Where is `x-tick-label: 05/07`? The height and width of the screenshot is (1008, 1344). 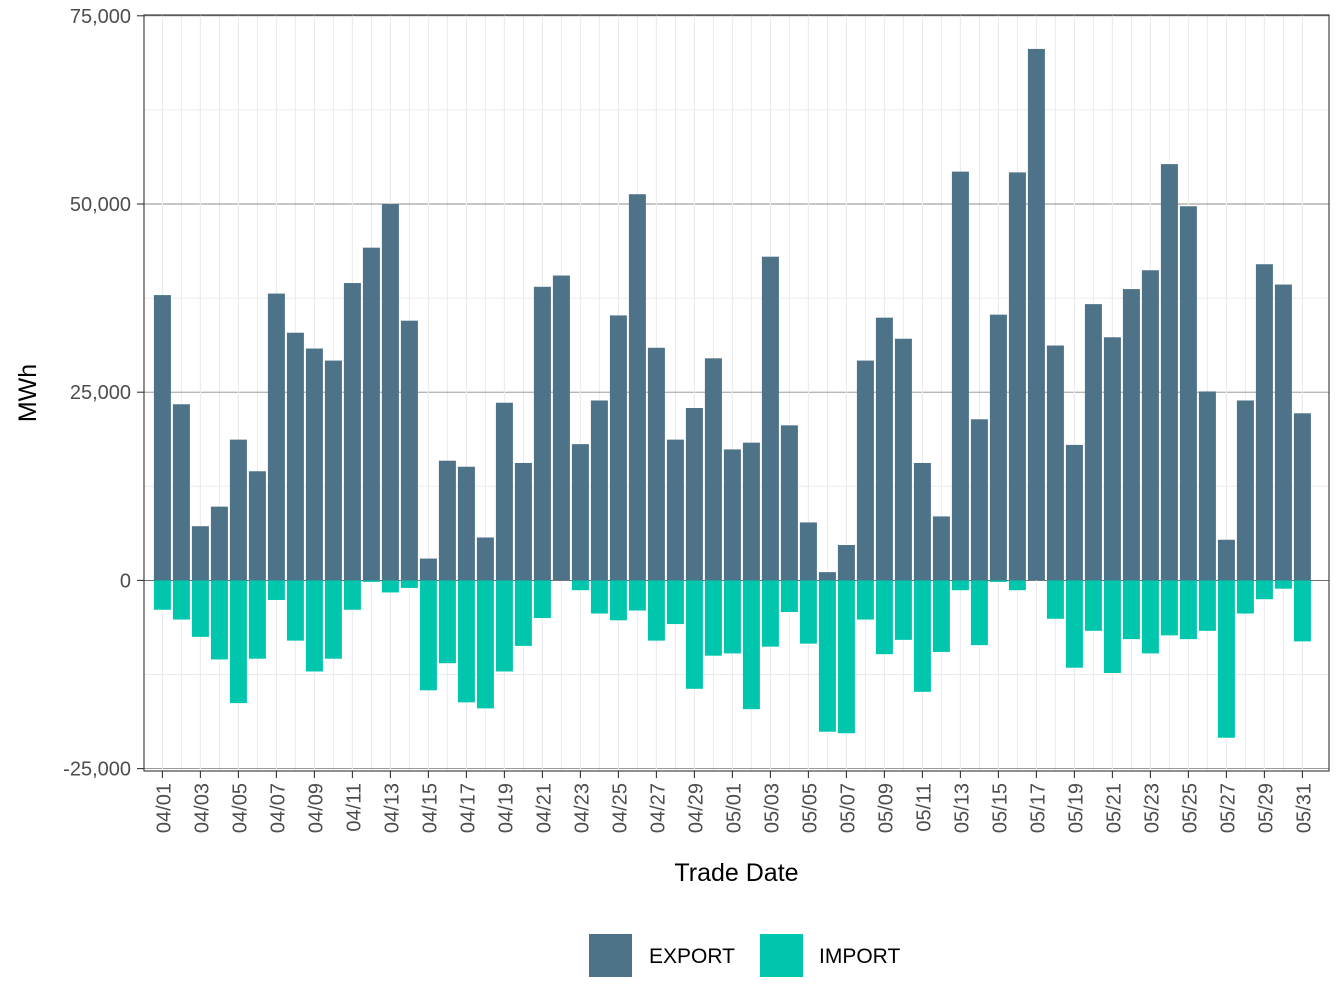
x-tick-label: 05/07 is located at coordinates (848, 808).